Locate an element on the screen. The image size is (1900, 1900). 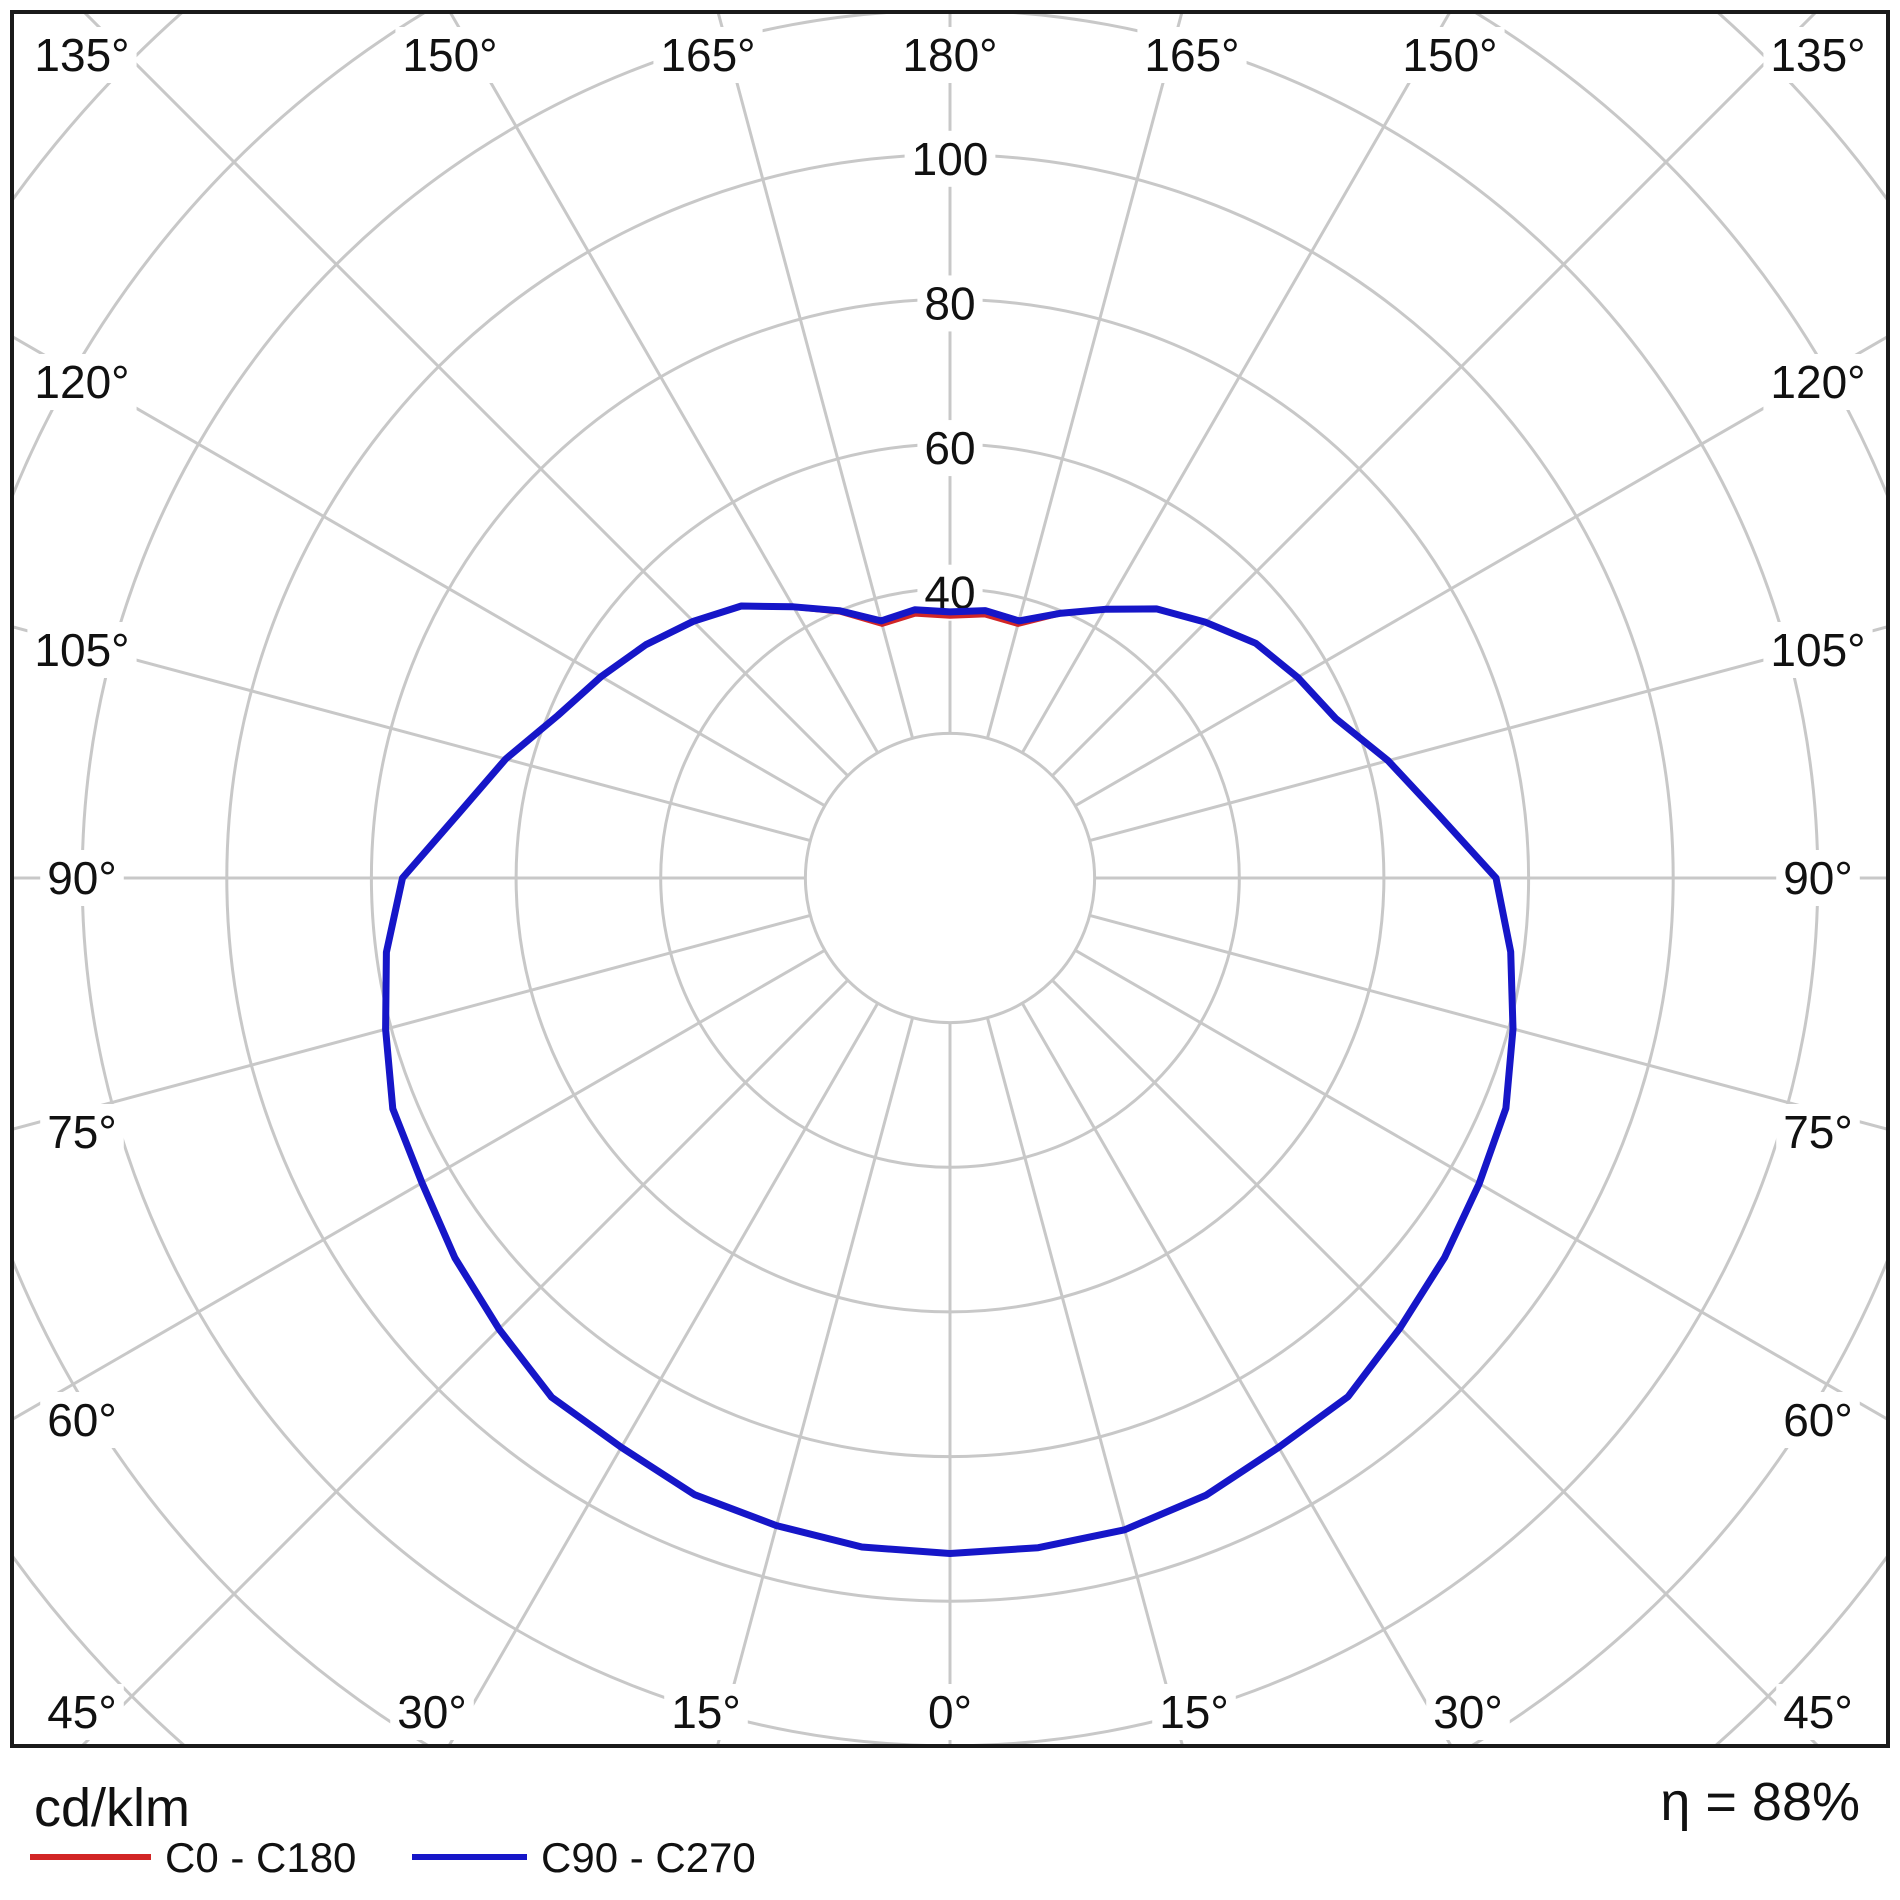
angle-label-bottom-6-bg is located at coordinates (1818, 1712).